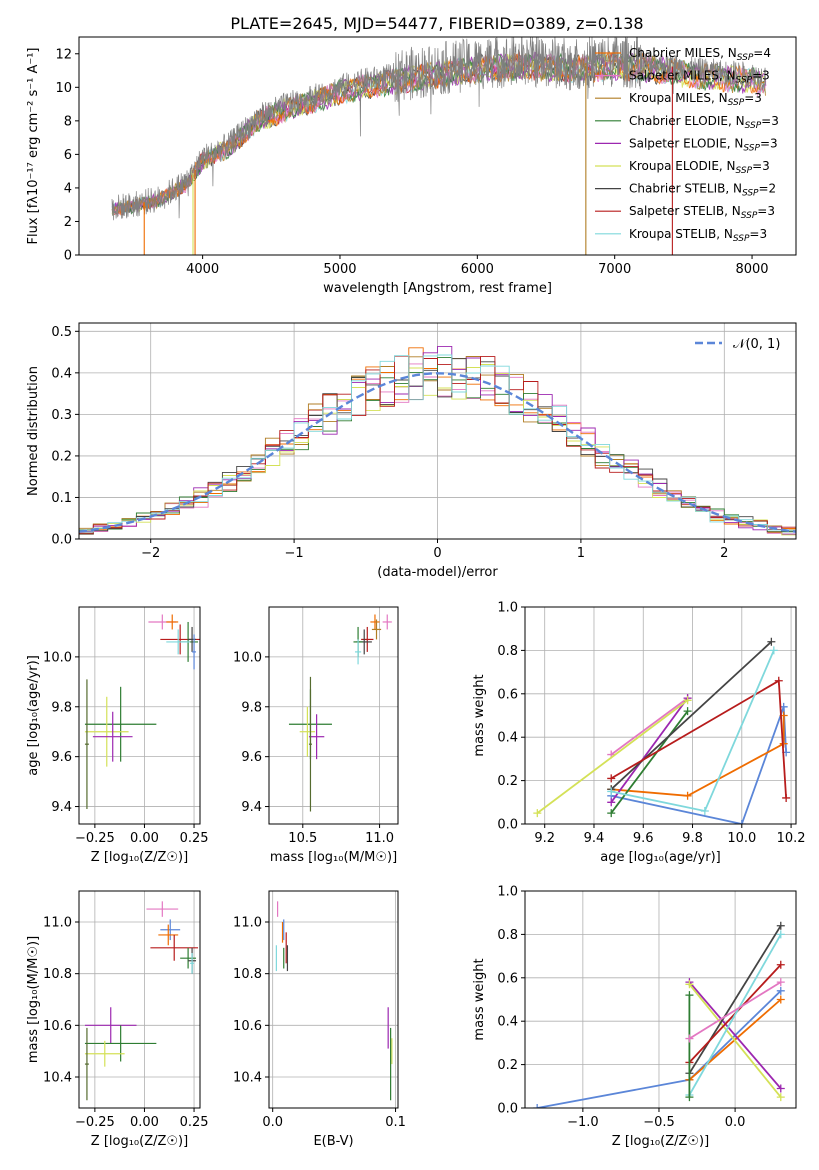 The width and height of the screenshot is (819, 1170). Describe the element at coordinates (437, 288) in the screenshot. I see `x-axis-label: wavelength [Angstrom, rest frame]` at that location.